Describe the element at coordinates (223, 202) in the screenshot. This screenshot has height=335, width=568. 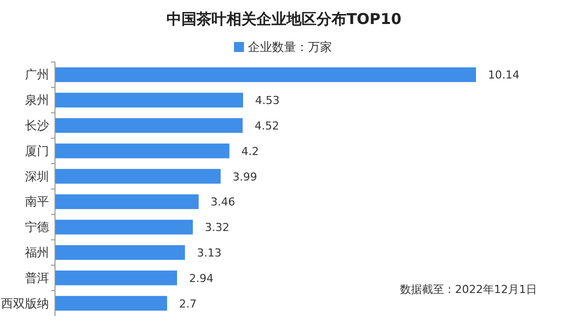
I see `data-label: 3.46` at that location.